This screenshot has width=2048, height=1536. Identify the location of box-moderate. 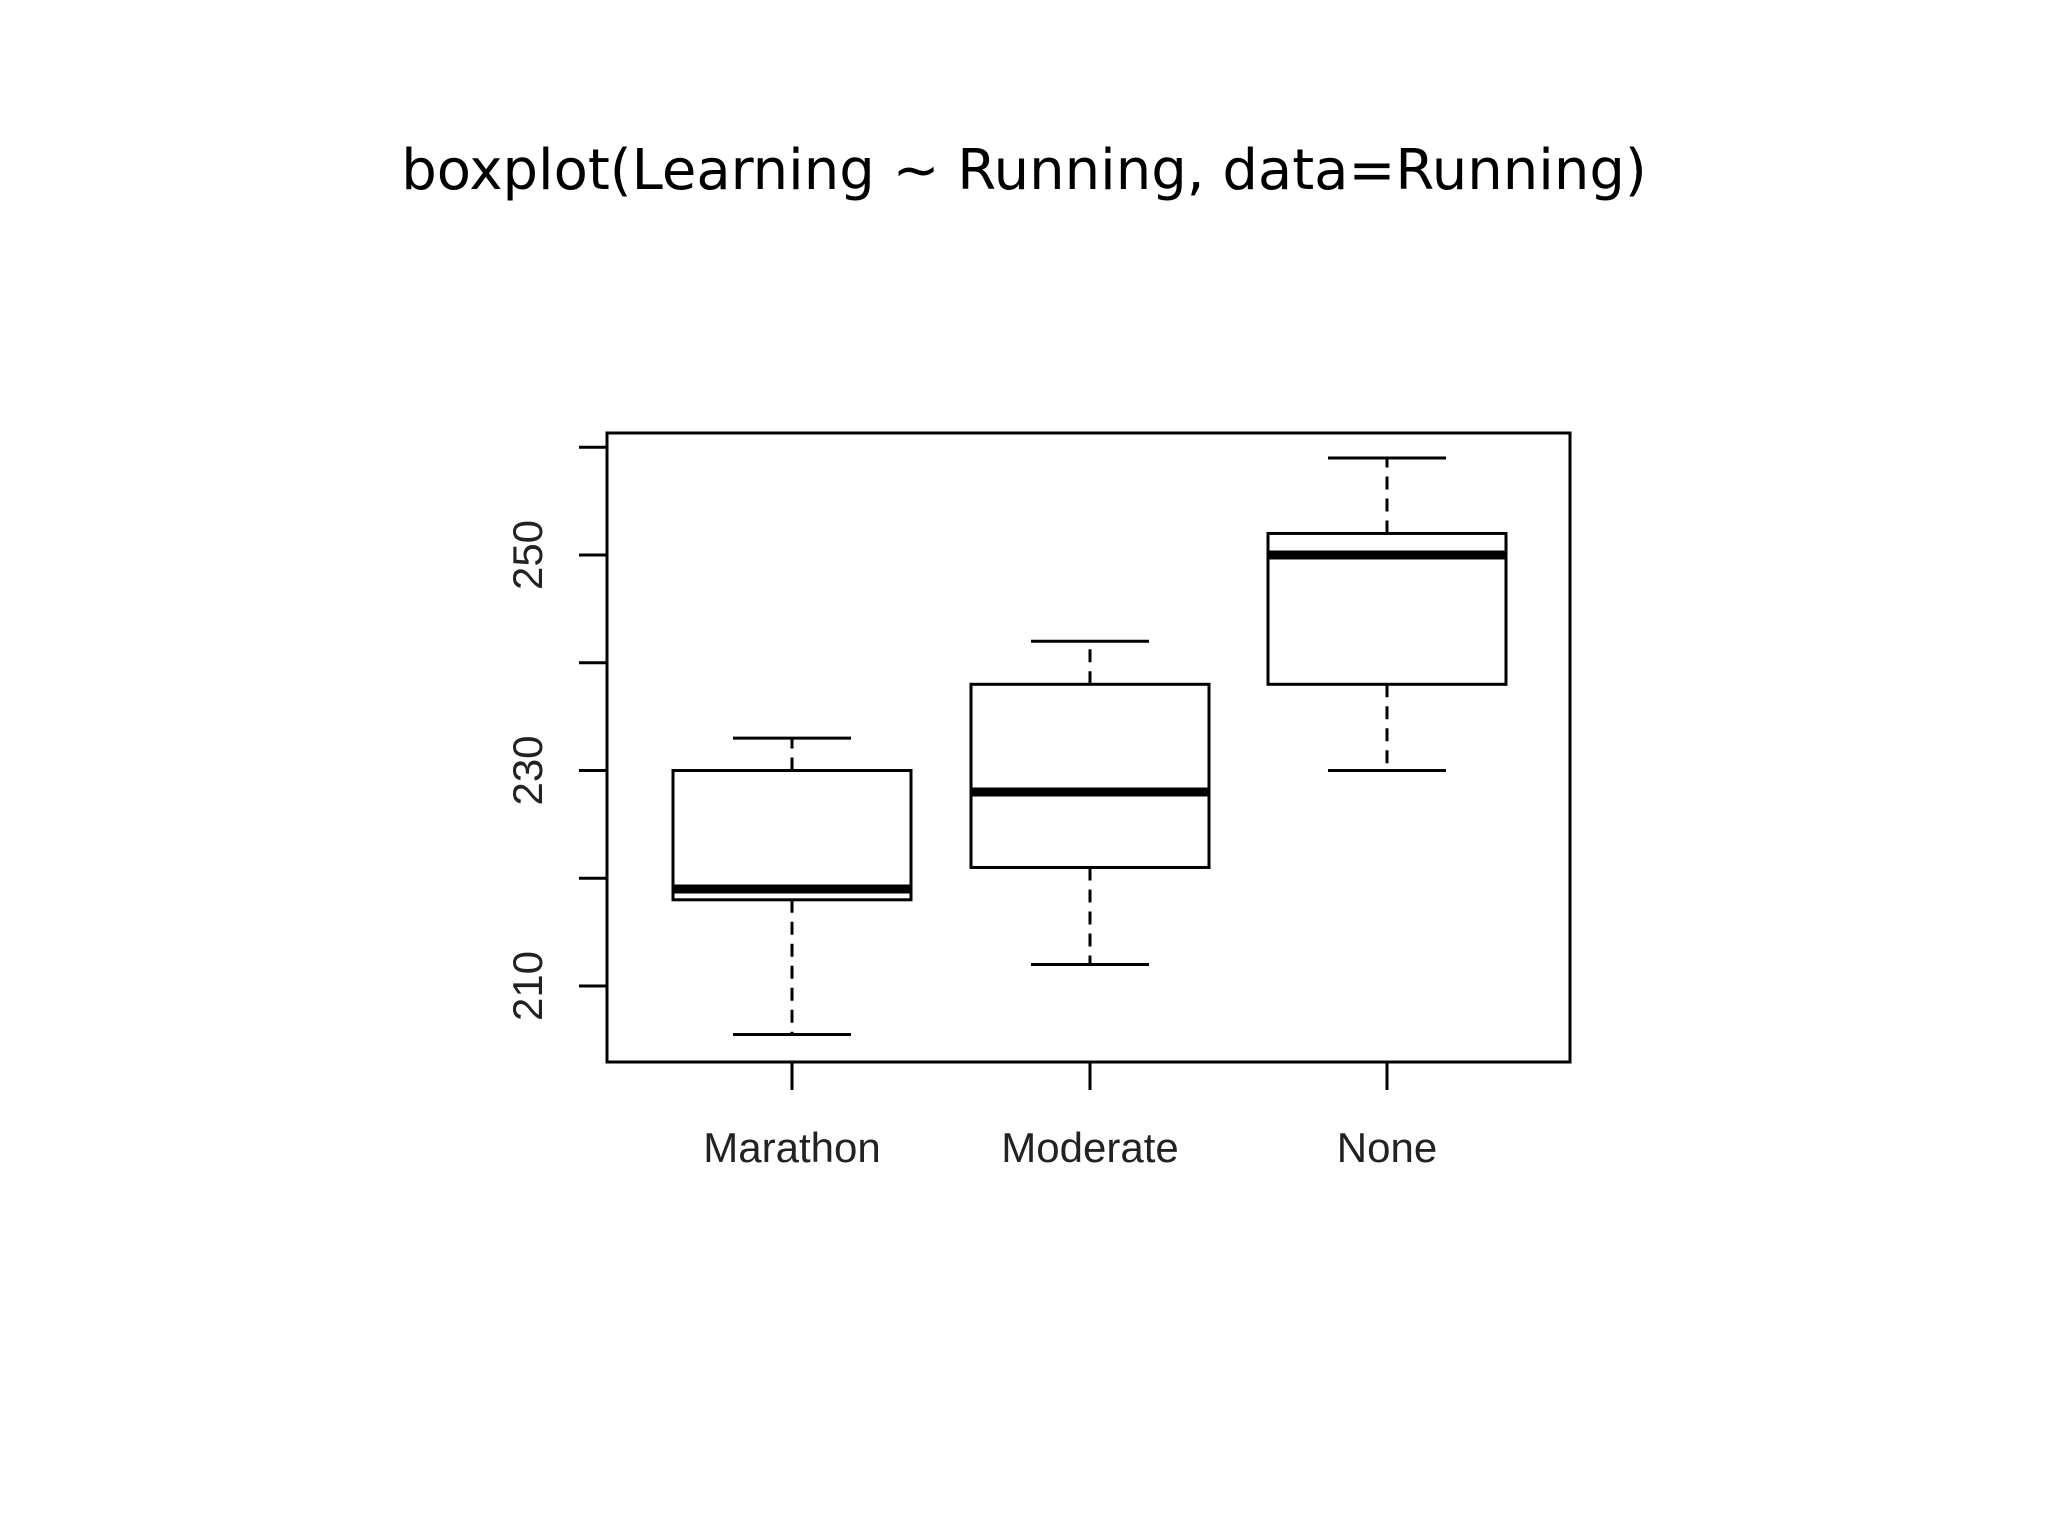
(1090, 775).